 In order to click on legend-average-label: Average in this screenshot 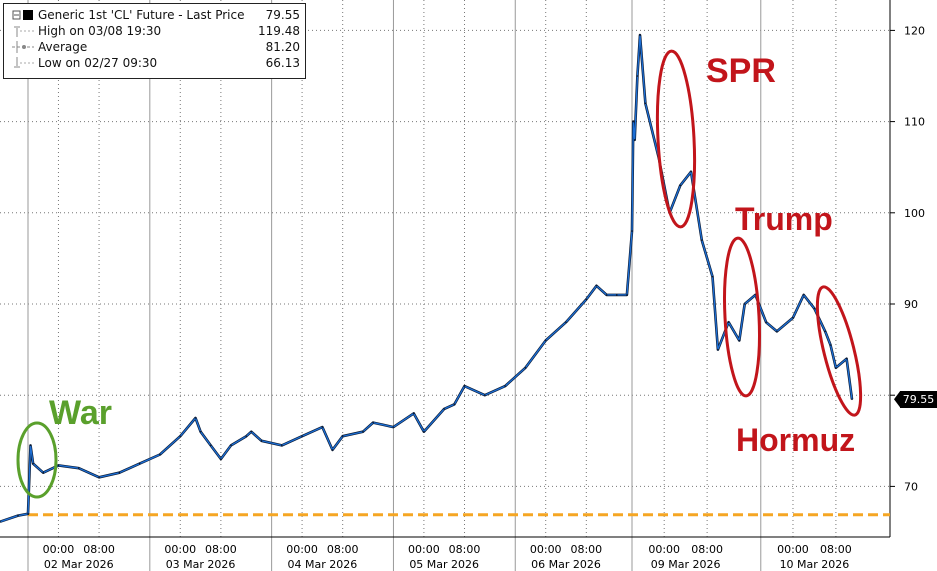, I will do `click(63, 47)`.